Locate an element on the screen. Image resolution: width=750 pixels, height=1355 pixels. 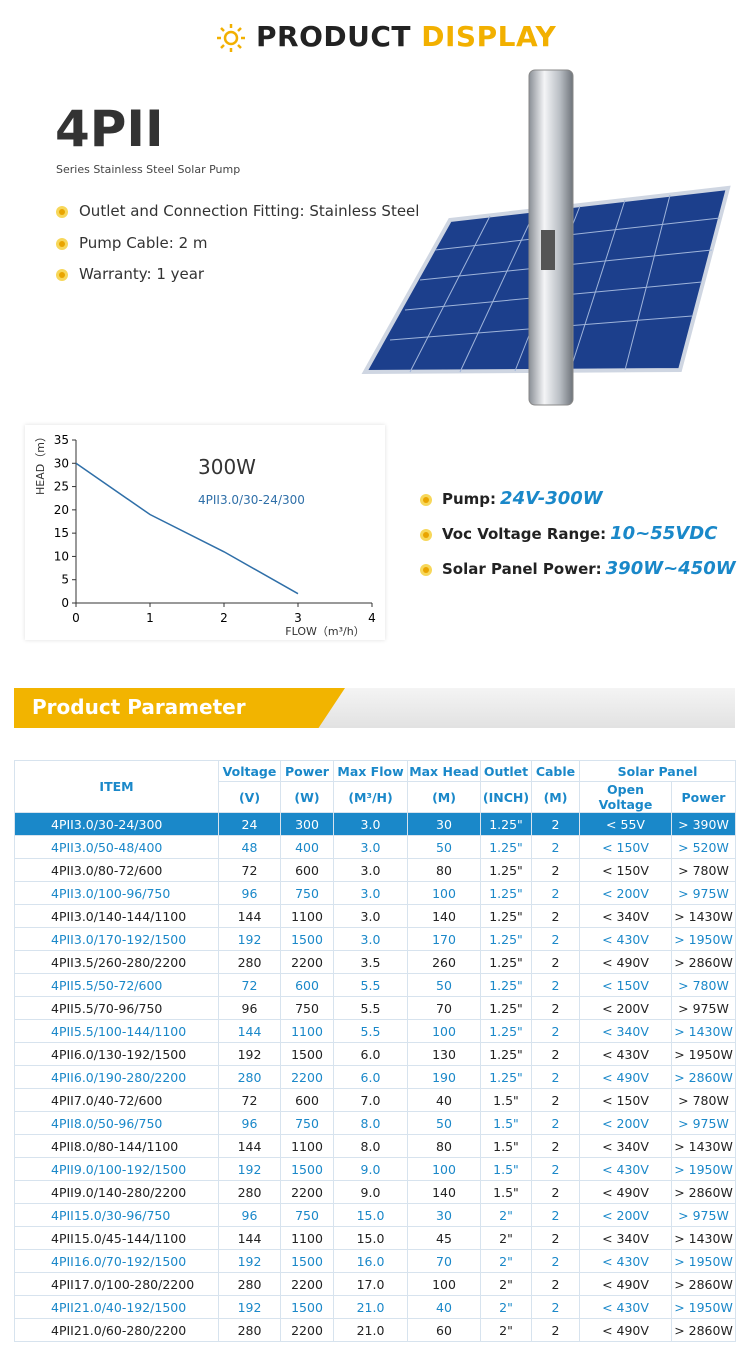
spec-value: 24V-300W is located at coordinates (551, 498).